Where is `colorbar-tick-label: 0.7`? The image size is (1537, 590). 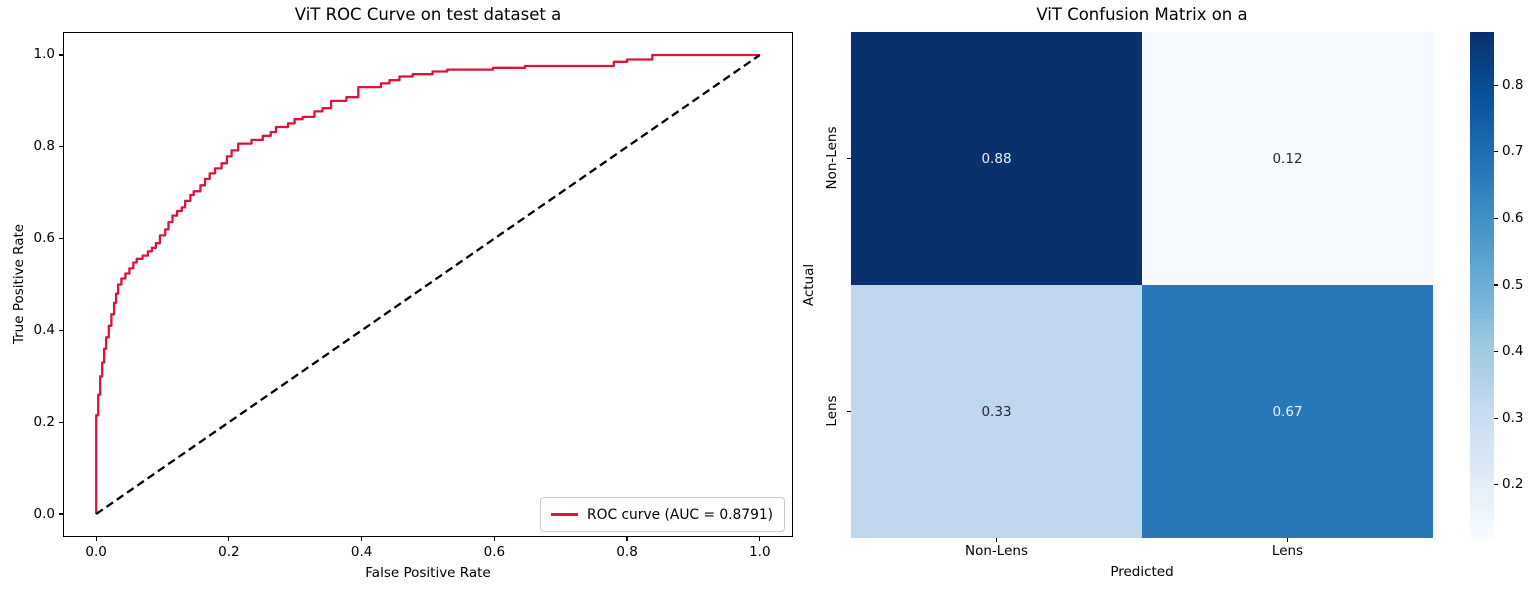 colorbar-tick-label: 0.7 is located at coordinates (1513, 151).